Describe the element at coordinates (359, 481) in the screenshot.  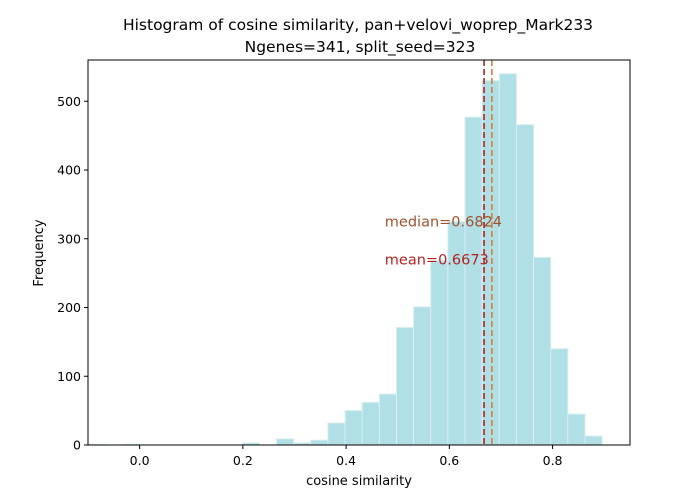
I see `x-axis-label: cosine similarity` at that location.